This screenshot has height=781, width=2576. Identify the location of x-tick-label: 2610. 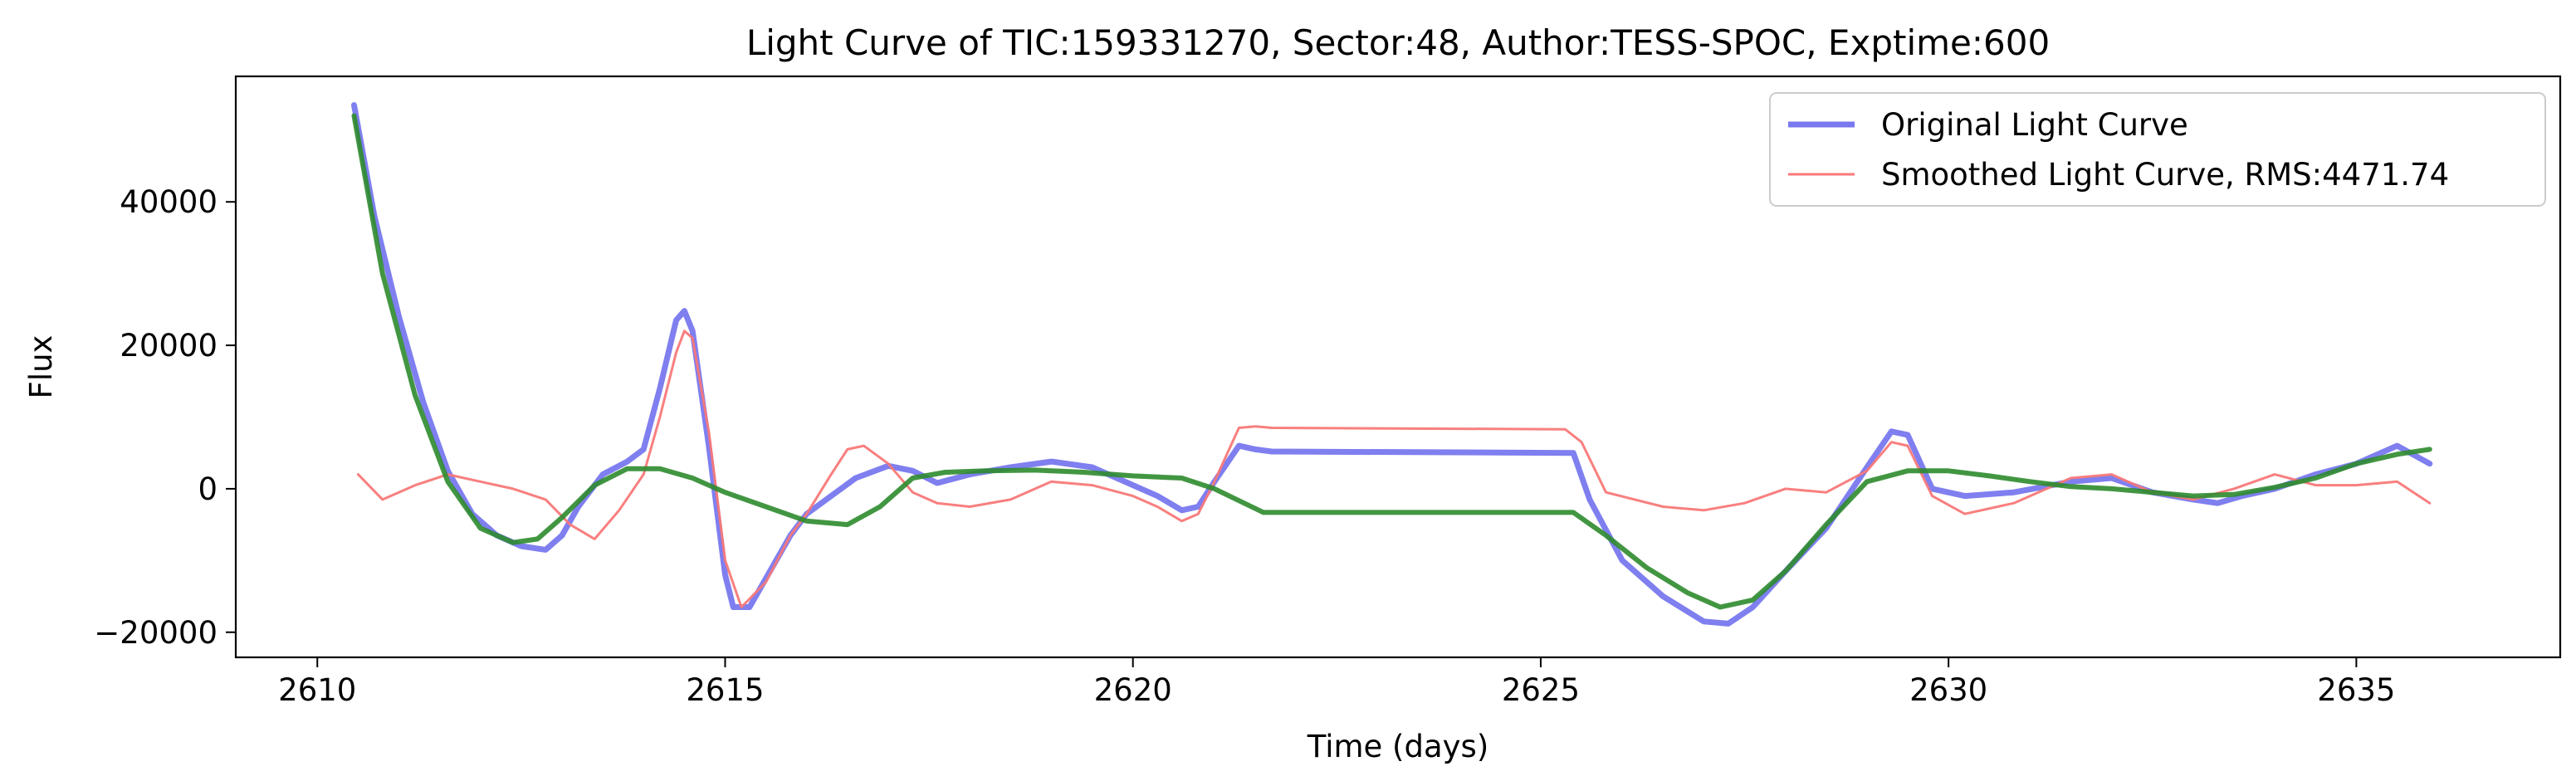
(317, 690).